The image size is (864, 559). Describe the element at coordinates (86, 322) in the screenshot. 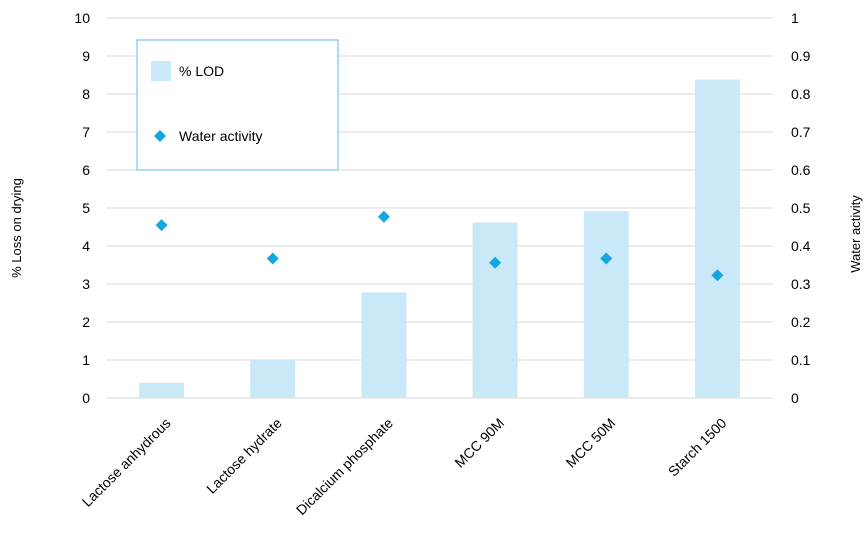

I see `y-tick-label-left: 2` at that location.